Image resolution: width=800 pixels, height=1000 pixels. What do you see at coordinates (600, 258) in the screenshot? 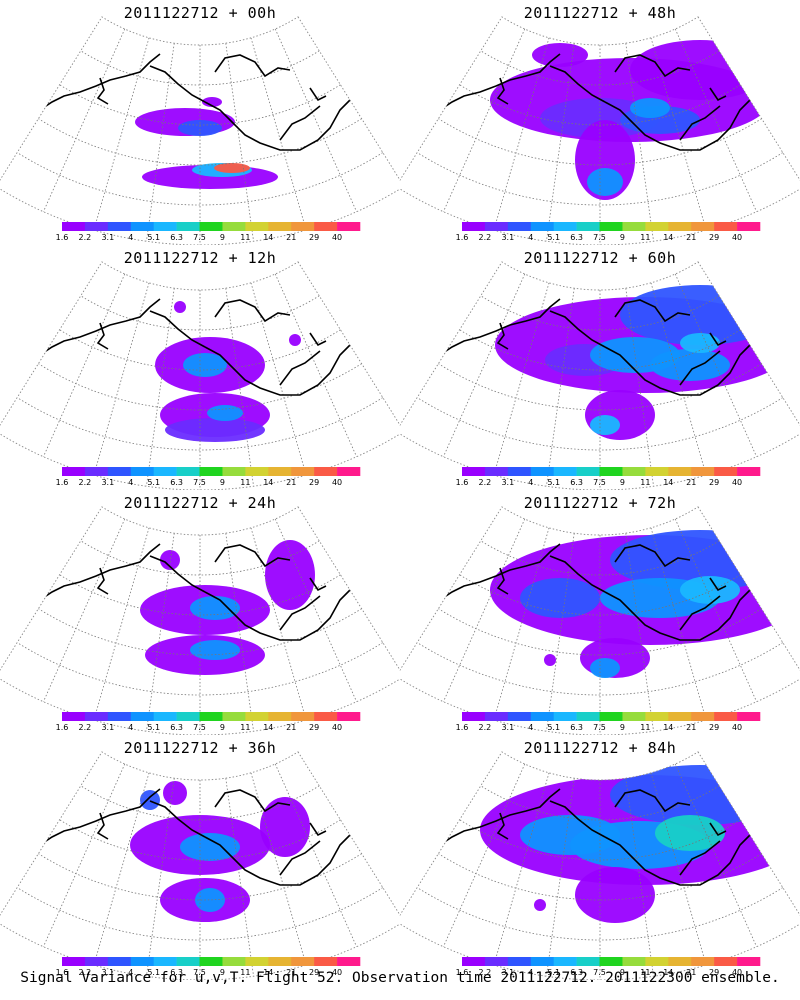
I see `panel-title: 2011122712 + 60h` at bounding box center [600, 258].